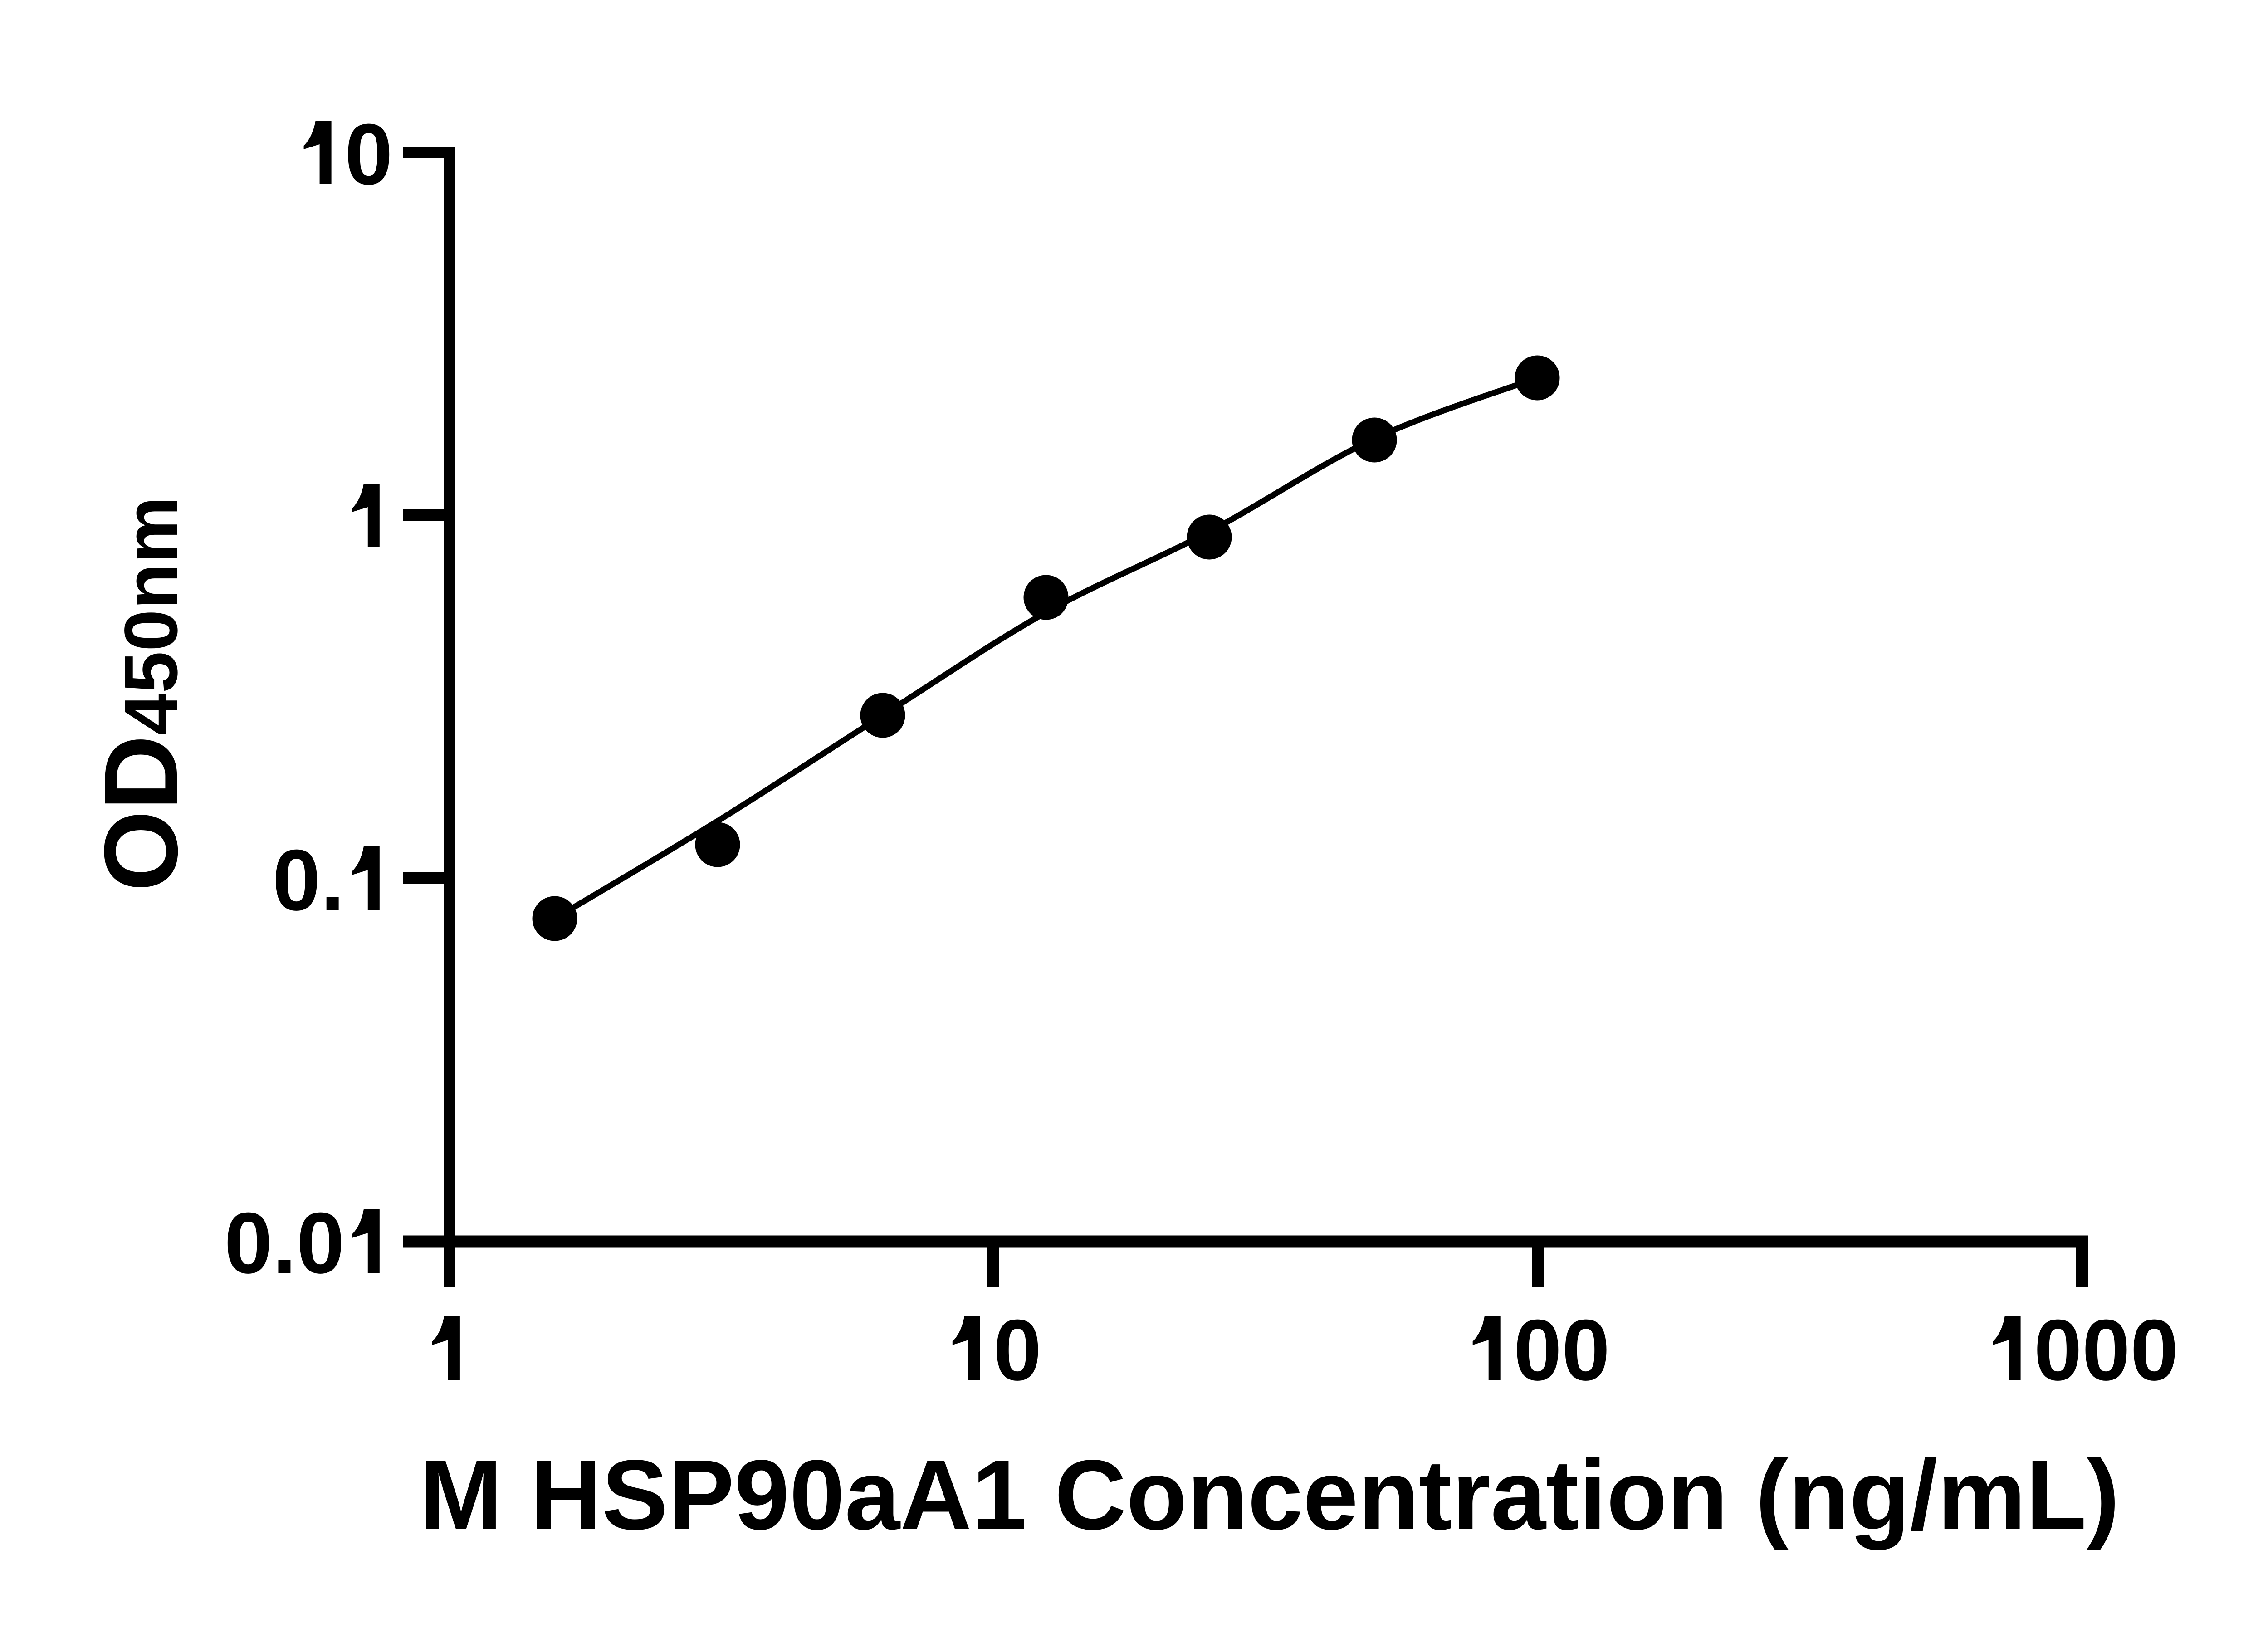  Describe the element at coordinates (1270, 1495) in the screenshot. I see `svg-text:M HSP90aA1 Concentration (ng/m: M HSP90aA1 Concentration (ng/mL)` at that location.